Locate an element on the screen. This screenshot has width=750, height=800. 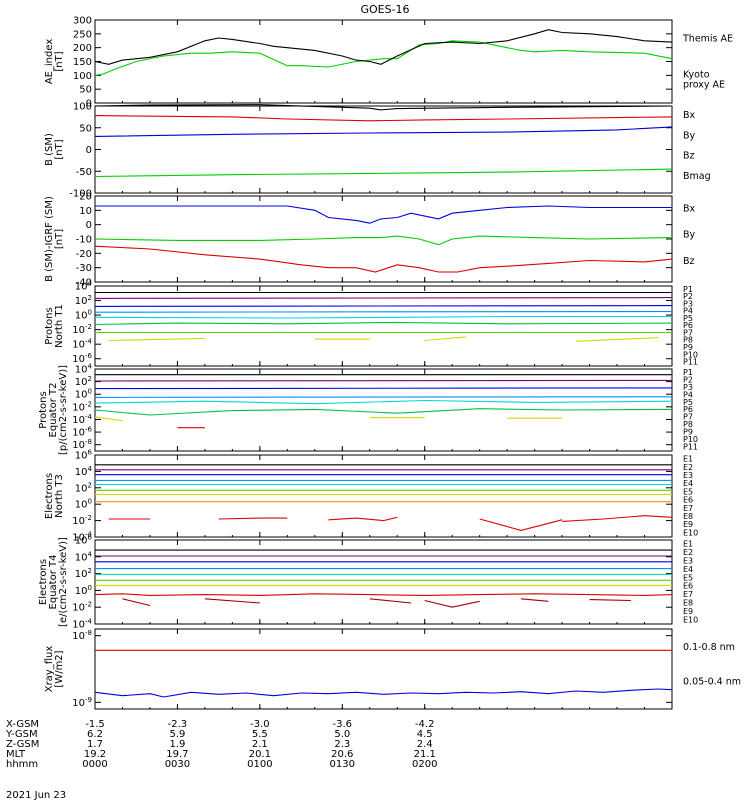
y-tick-label: 300 is located at coordinates (82, 21).